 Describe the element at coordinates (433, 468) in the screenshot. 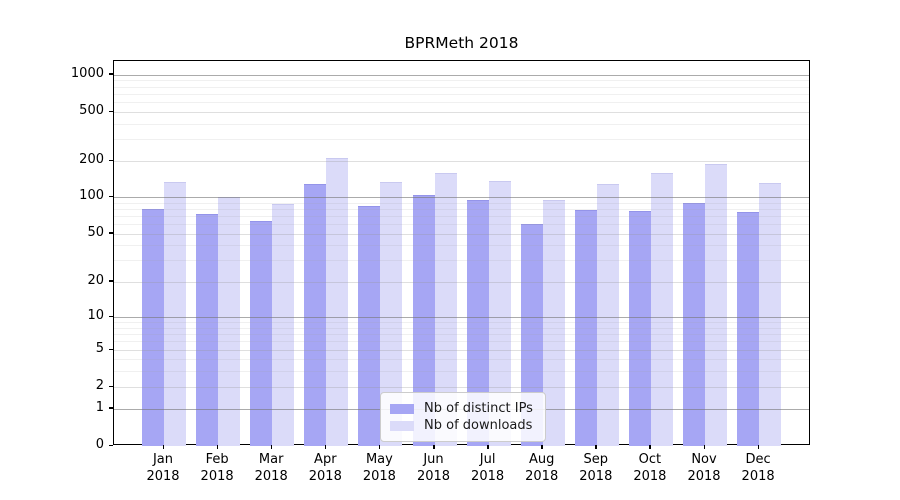

I see `x-tick-label-jun: Jun 2018` at that location.